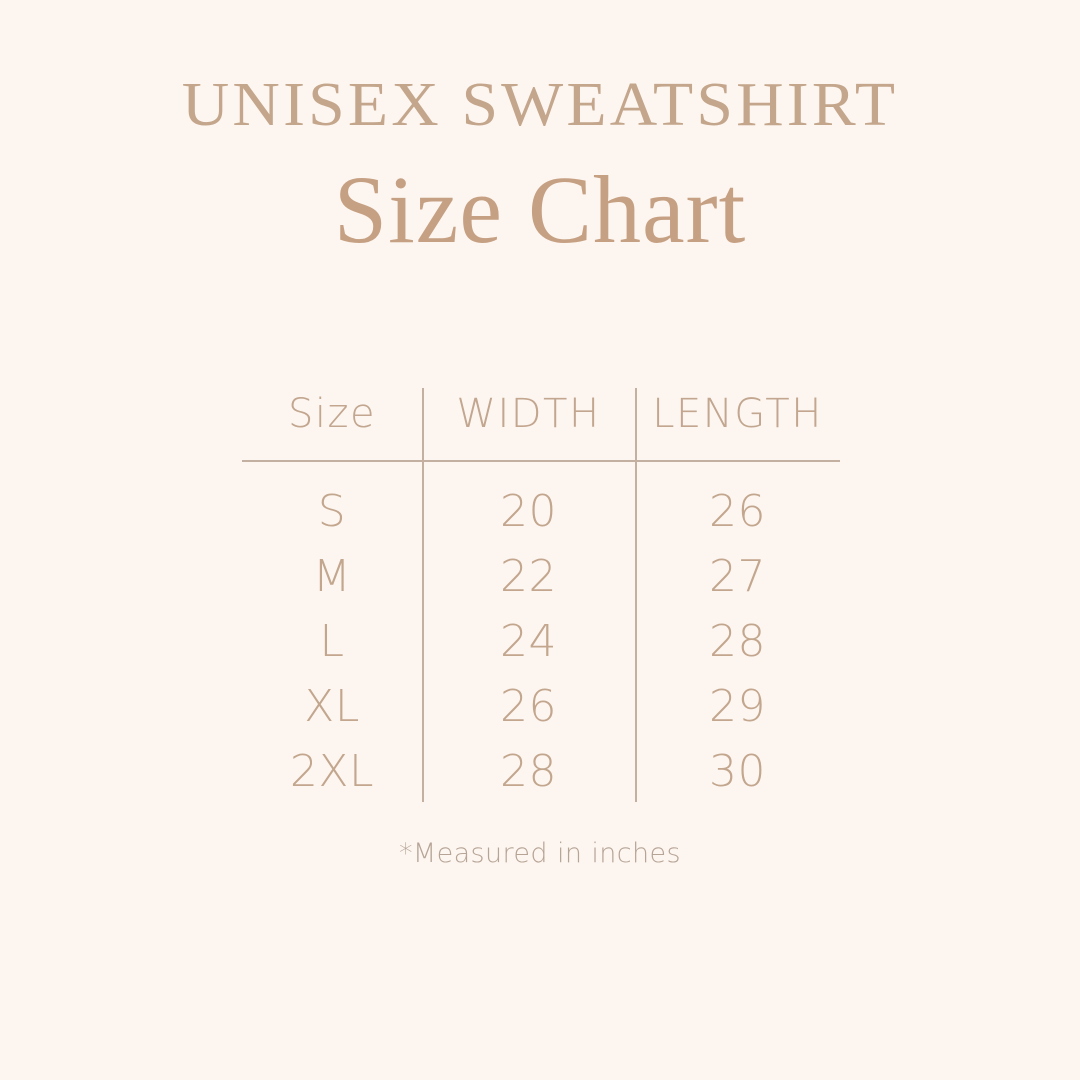 The image size is (1080, 1080). Describe the element at coordinates (528, 641) in the screenshot. I see `cell-width: 24` at that location.